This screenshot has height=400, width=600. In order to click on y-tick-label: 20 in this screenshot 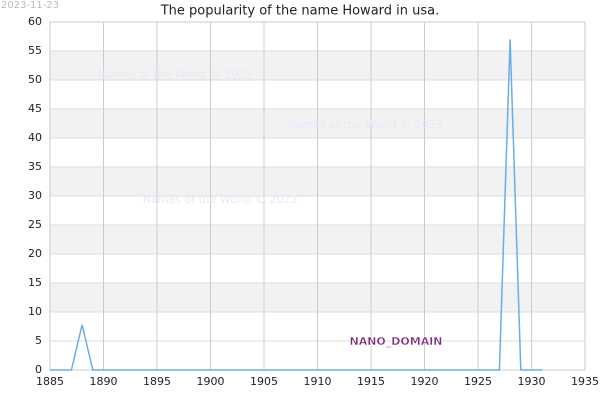, I will do `click(35, 253)`.